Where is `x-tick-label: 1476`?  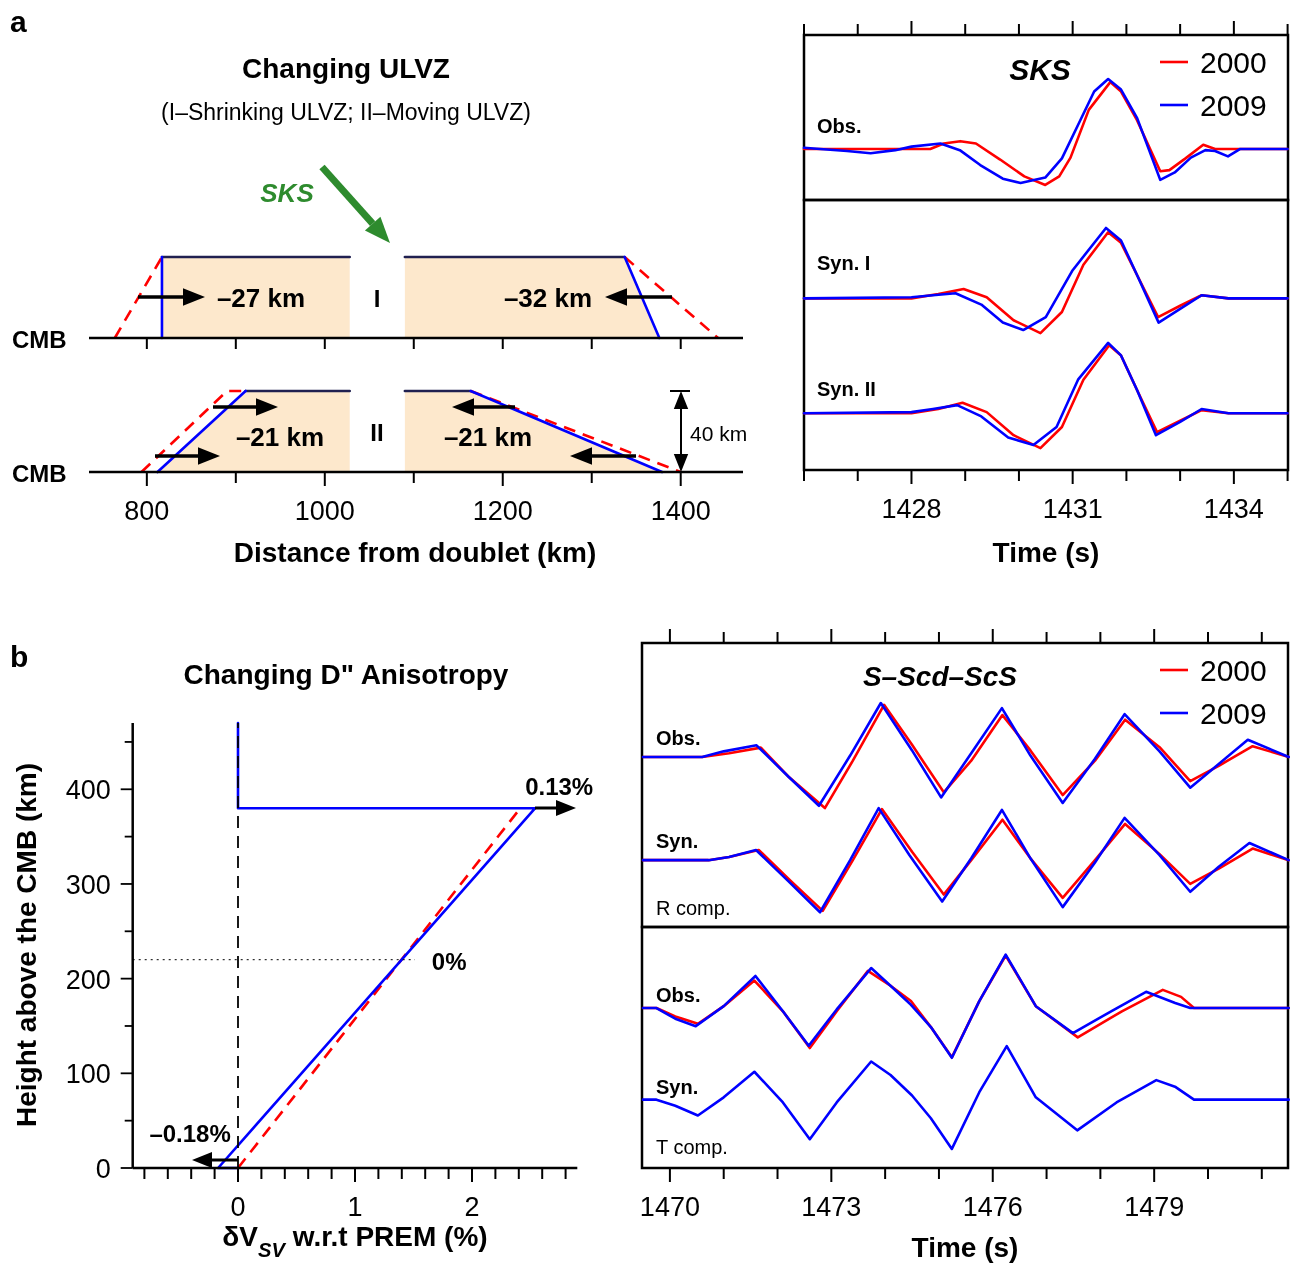 x-tick-label: 1476 is located at coordinates (992, 1207).